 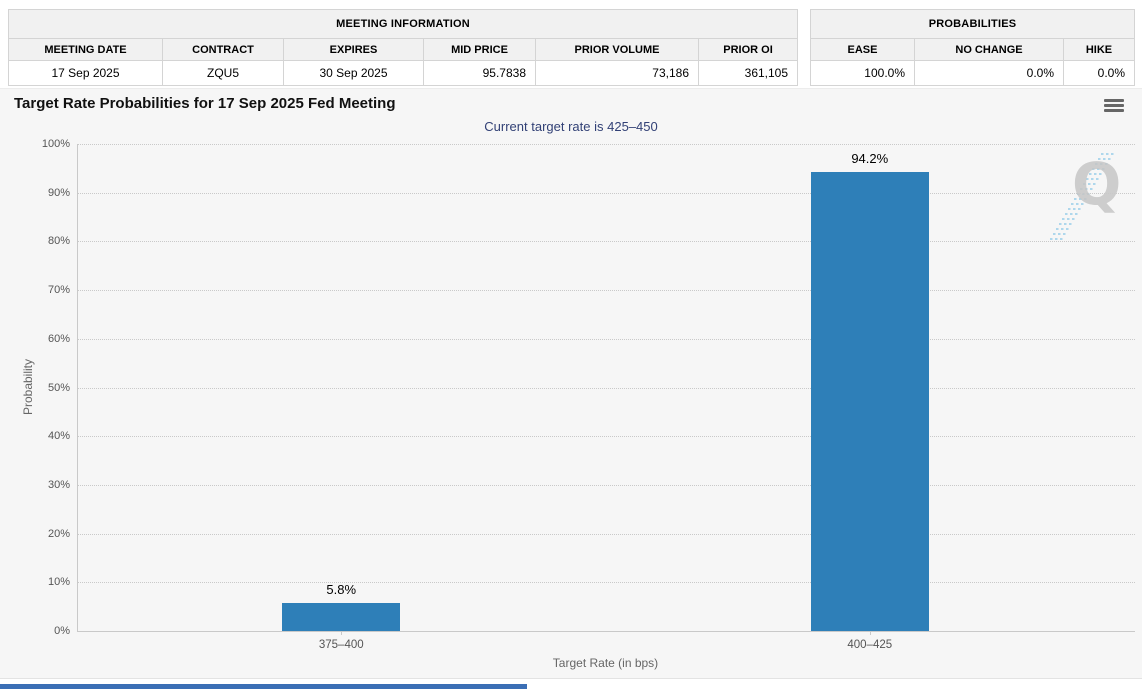 I want to click on meeting-information-title: MEETING INFORMATION, so click(x=403, y=24).